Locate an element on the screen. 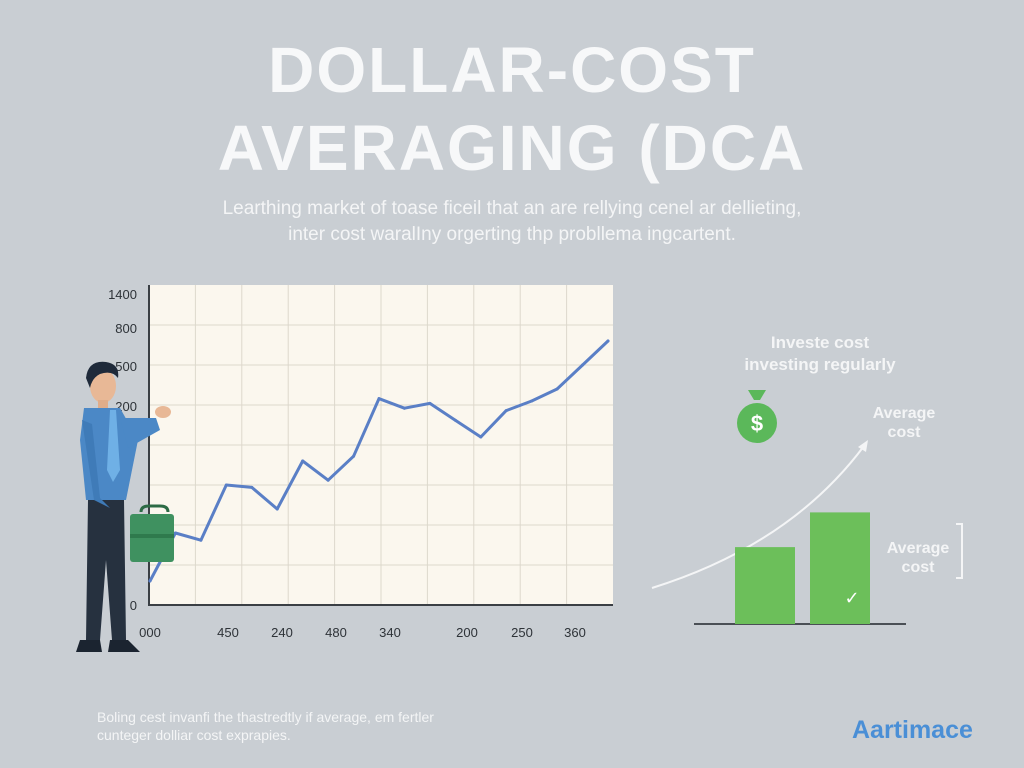 This screenshot has width=1024, height=768. main-title-line2: AVERAGING (DCA is located at coordinates (512, 148).